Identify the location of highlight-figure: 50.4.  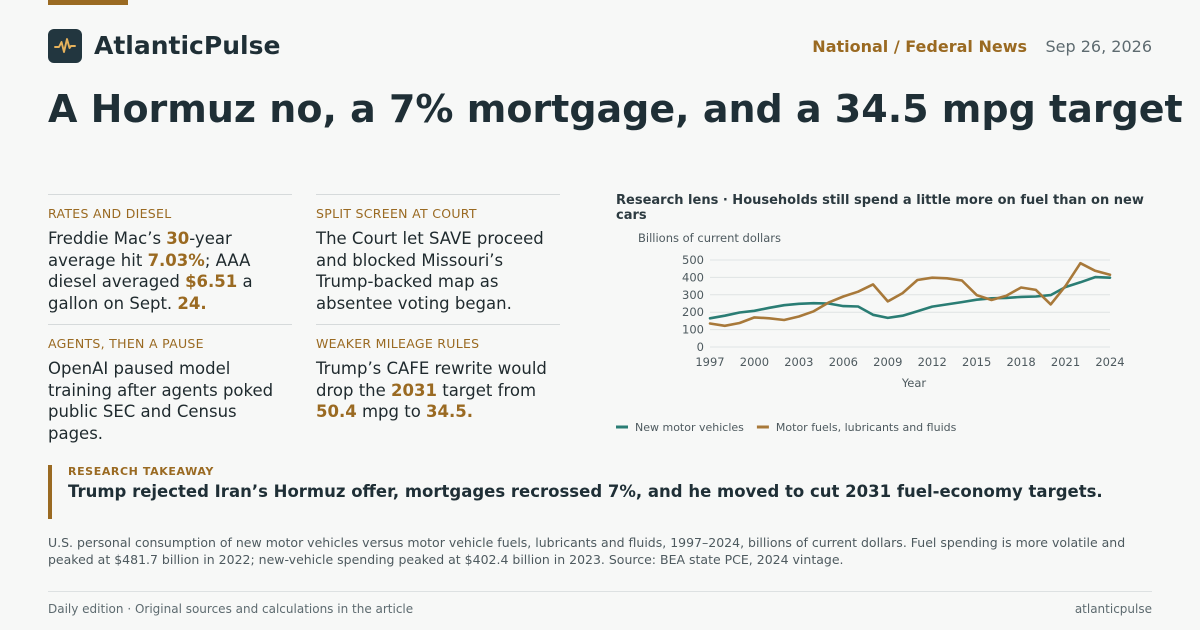
(336, 411).